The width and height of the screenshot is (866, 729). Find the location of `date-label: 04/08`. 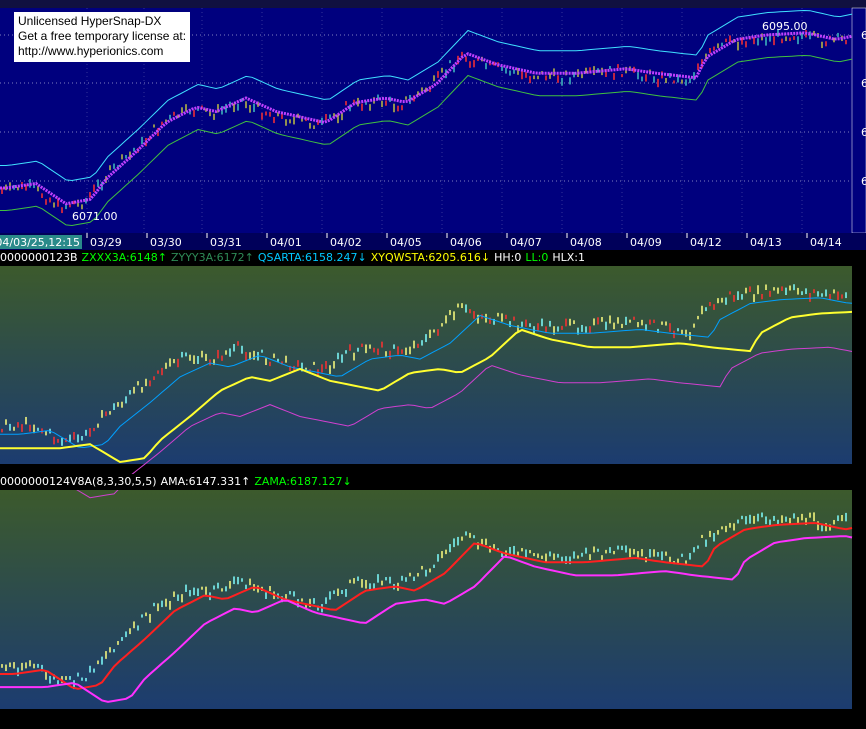

date-label: 04/08 is located at coordinates (586, 242).